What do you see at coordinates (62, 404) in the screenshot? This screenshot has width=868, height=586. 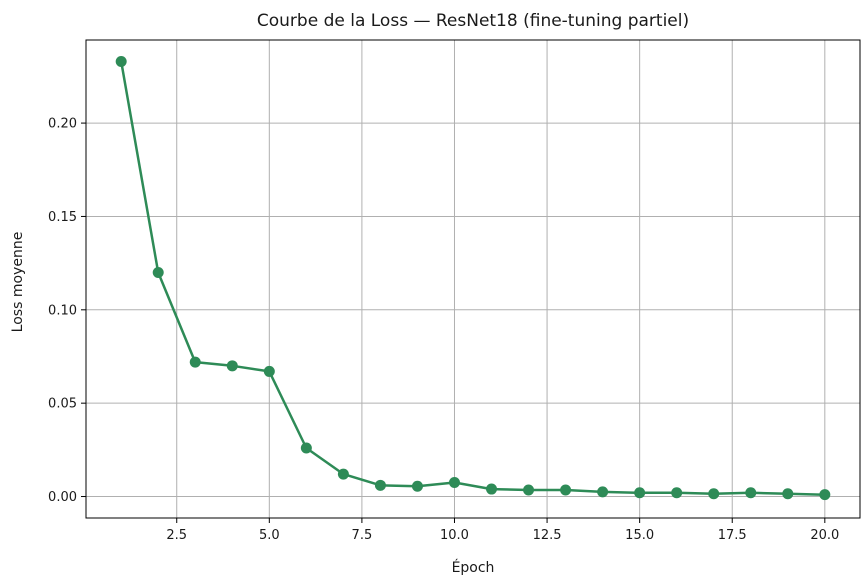 I see `y-tick-label: 0.05` at bounding box center [62, 404].